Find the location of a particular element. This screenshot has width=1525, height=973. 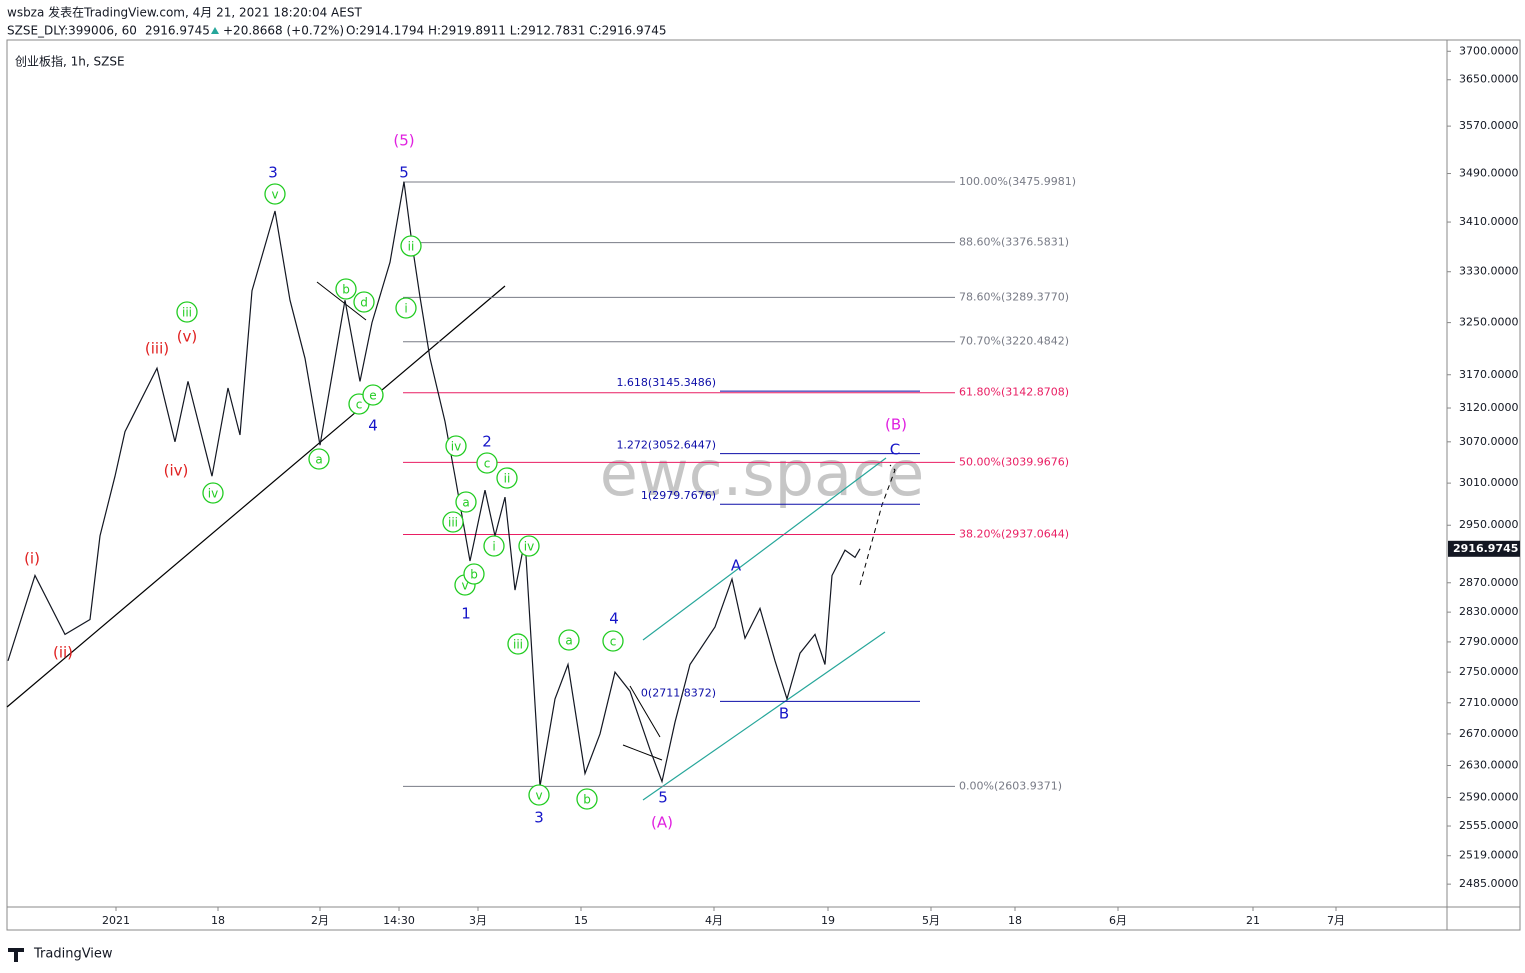

y-tick-label: 2950.0000 is located at coordinates (1489, 524).